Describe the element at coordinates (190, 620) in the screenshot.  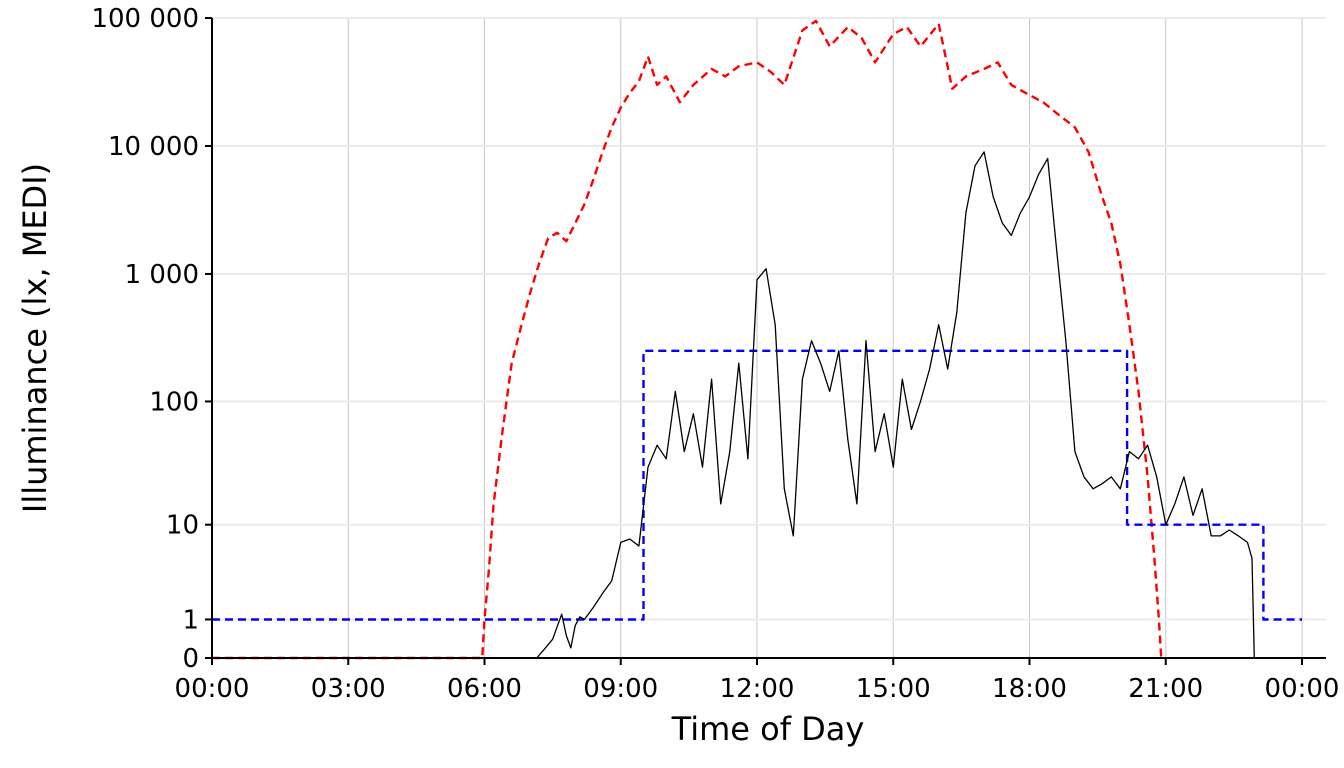
I see `y-tick-label: 1` at that location.